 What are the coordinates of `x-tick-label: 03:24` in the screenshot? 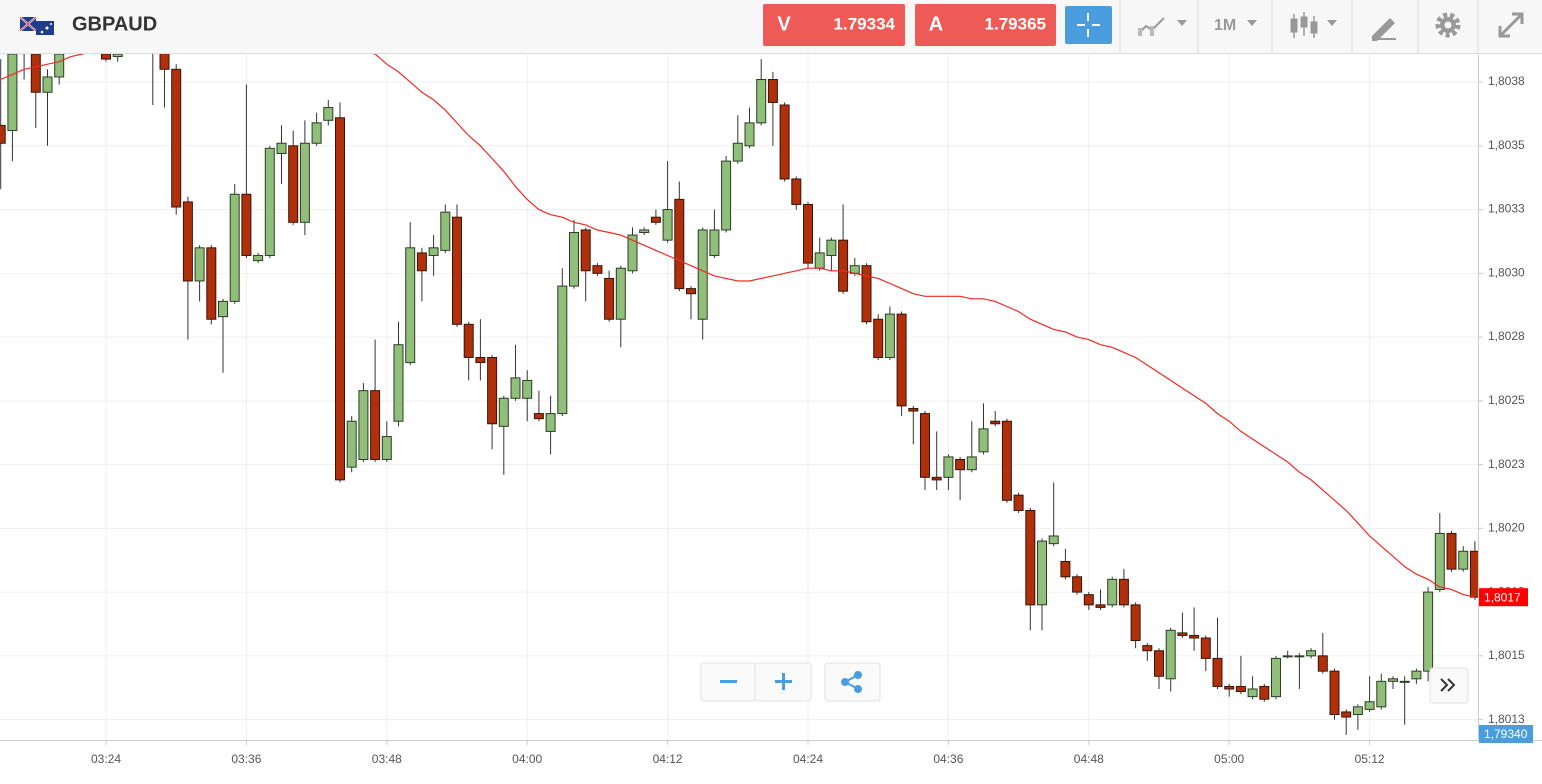 It's located at (106, 759).